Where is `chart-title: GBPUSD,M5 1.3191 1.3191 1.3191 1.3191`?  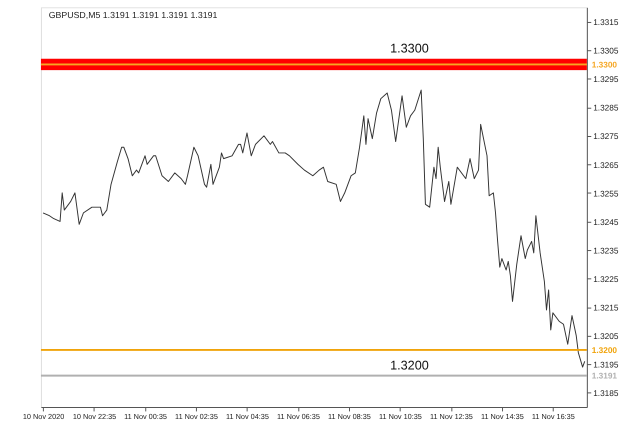 chart-title: GBPUSD,M5 1.3191 1.3191 1.3191 1.3191 is located at coordinates (133, 15).